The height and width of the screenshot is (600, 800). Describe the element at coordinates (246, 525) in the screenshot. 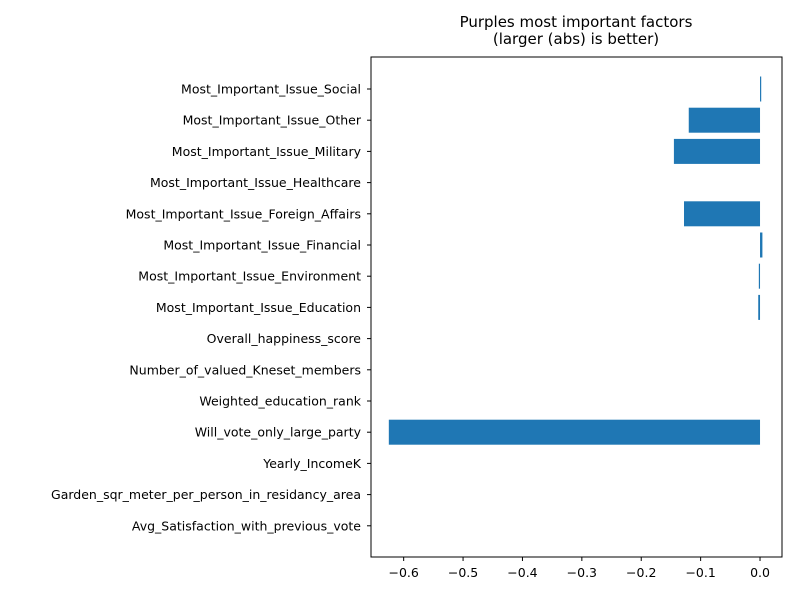

I see `y-tick-label: Avg_Satisfaction_with_previous_vote` at that location.